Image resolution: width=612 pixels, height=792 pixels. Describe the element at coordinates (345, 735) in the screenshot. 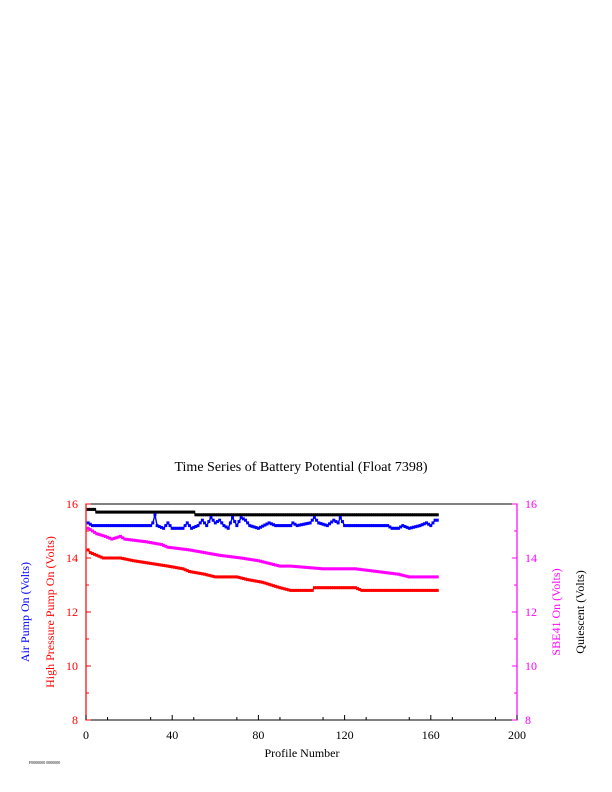

I see `x-tick-label: 120` at that location.